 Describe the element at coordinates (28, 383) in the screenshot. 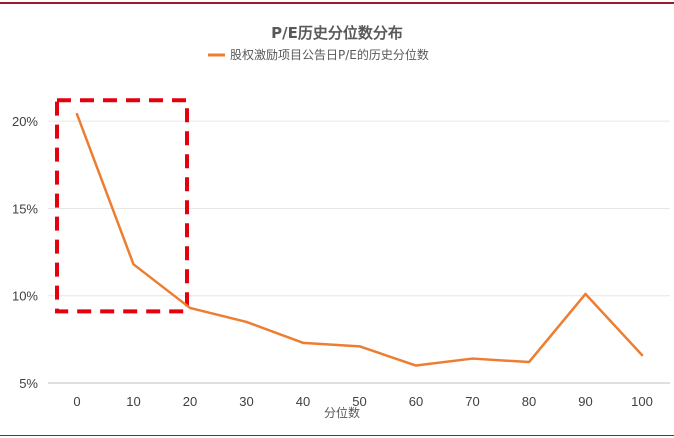

I see `y-tick-label: 5%` at that location.